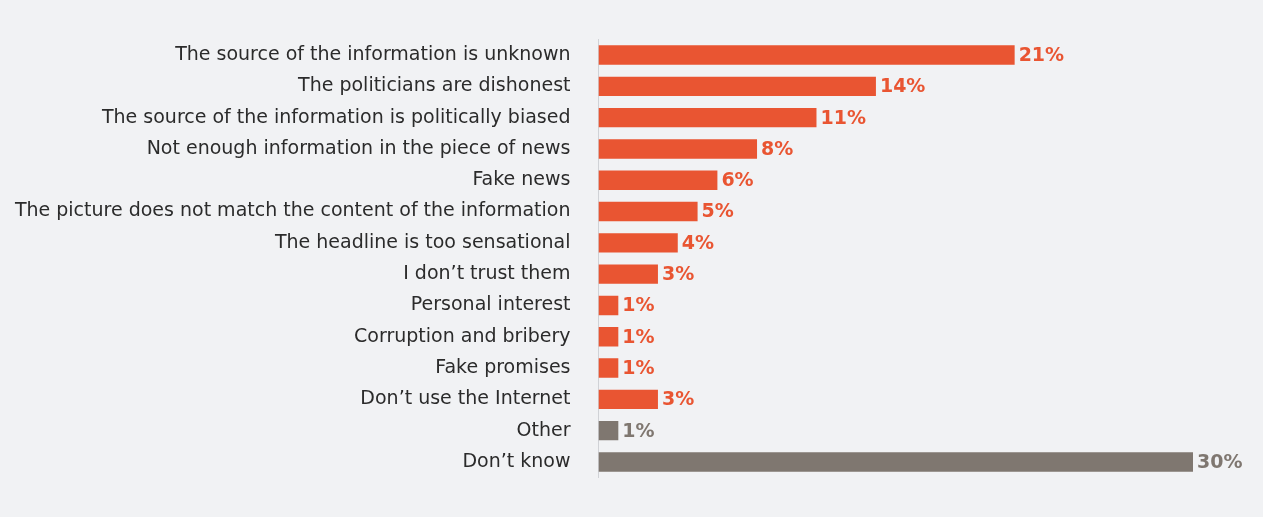 This screenshot has height=517, width=1263. I want to click on y-tick-label: I don’t trust them, so click(487, 272).